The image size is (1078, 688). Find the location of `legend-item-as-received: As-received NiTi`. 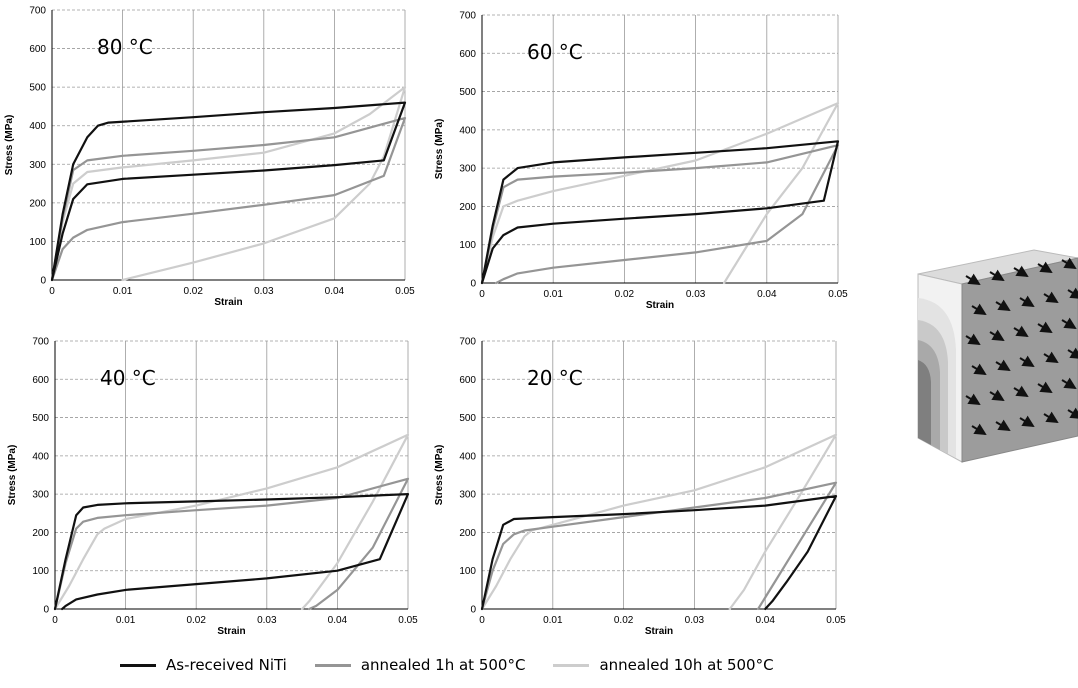

legend-item-as-received: As-received NiTi is located at coordinates (203, 665).